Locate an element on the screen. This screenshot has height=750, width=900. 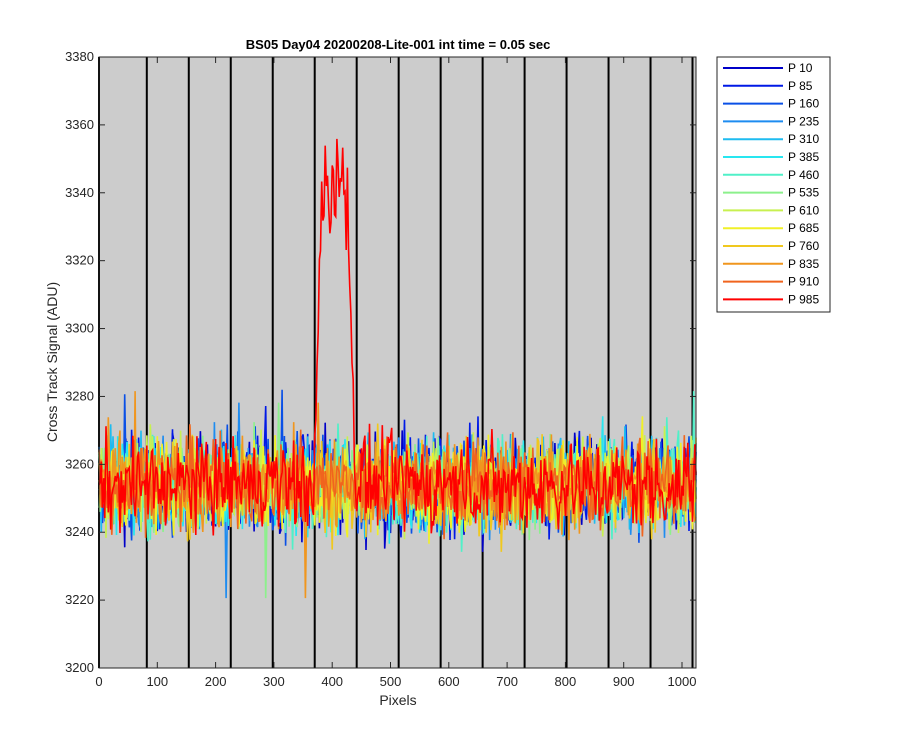
legend-entry: P 160 is located at coordinates (803, 104).